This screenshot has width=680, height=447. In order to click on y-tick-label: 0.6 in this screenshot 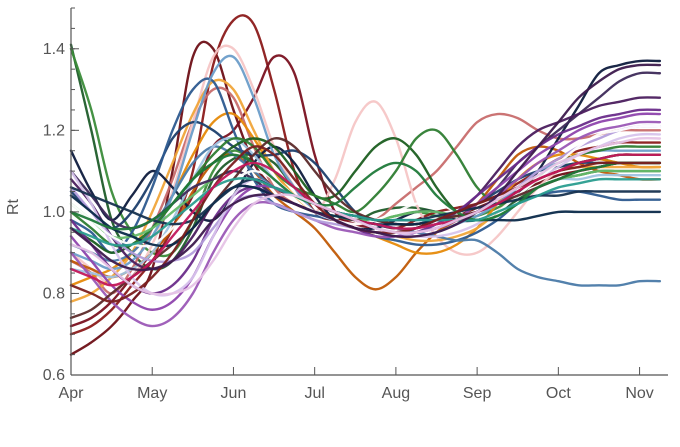, I will do `click(54, 375)`.